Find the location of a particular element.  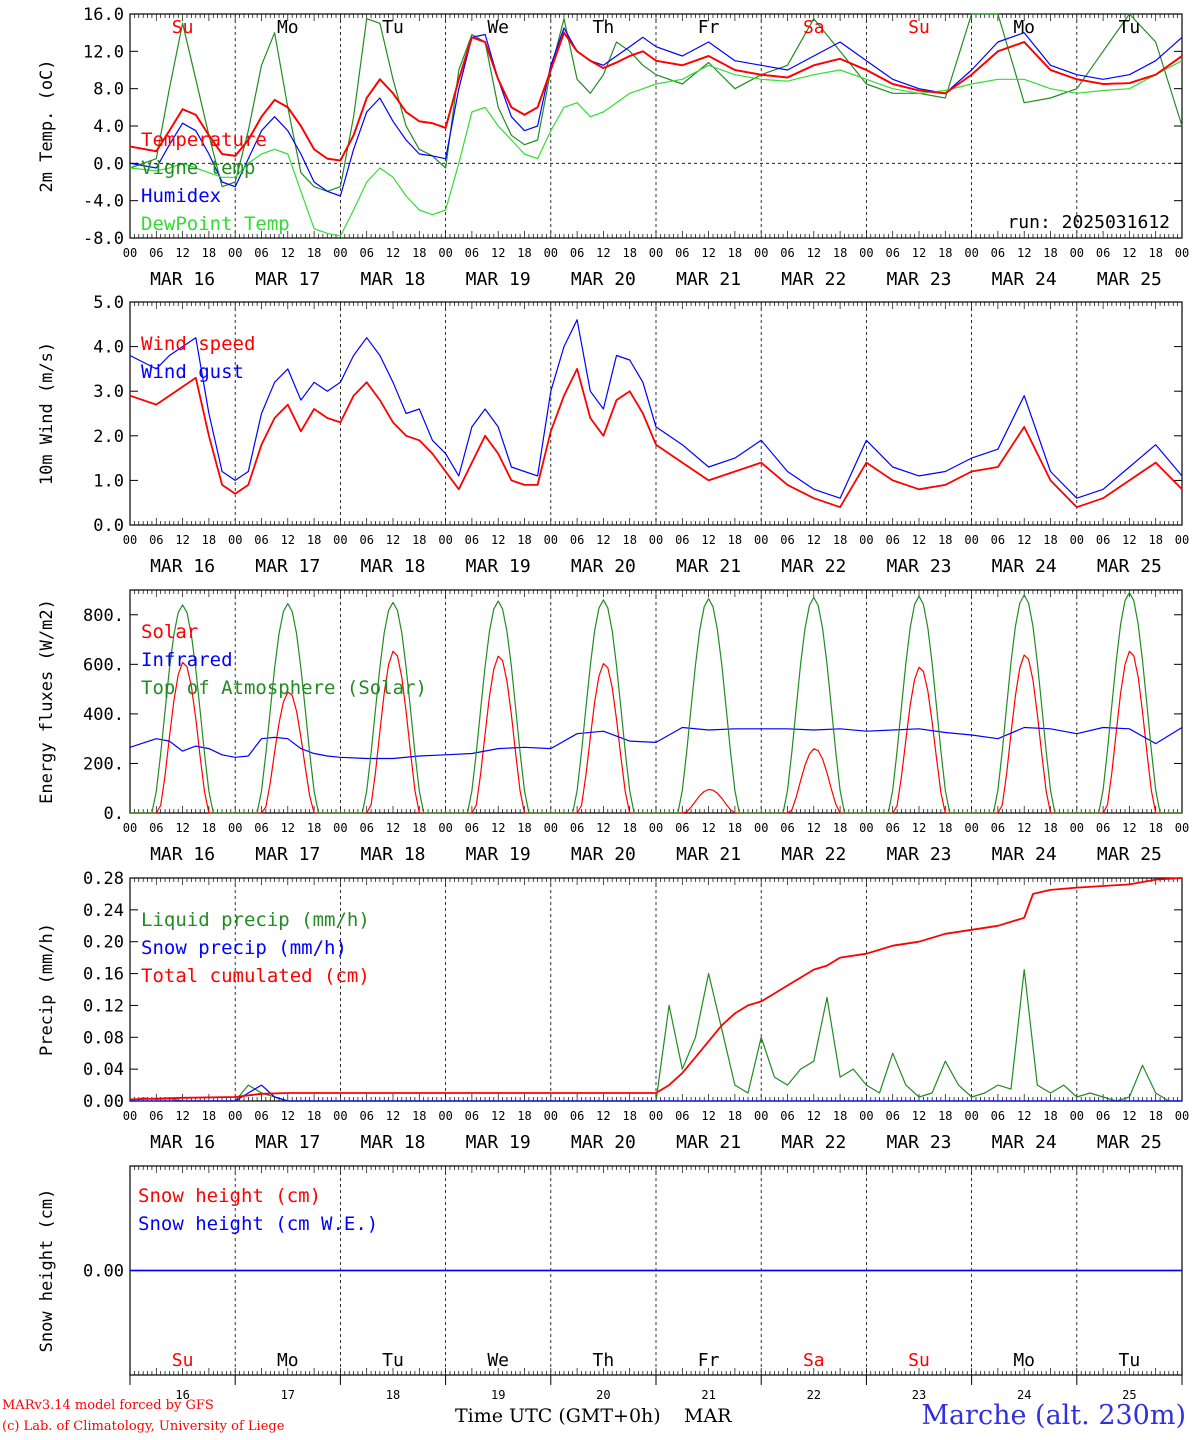

y-tick-label: 12.0 is located at coordinates (103, 52).